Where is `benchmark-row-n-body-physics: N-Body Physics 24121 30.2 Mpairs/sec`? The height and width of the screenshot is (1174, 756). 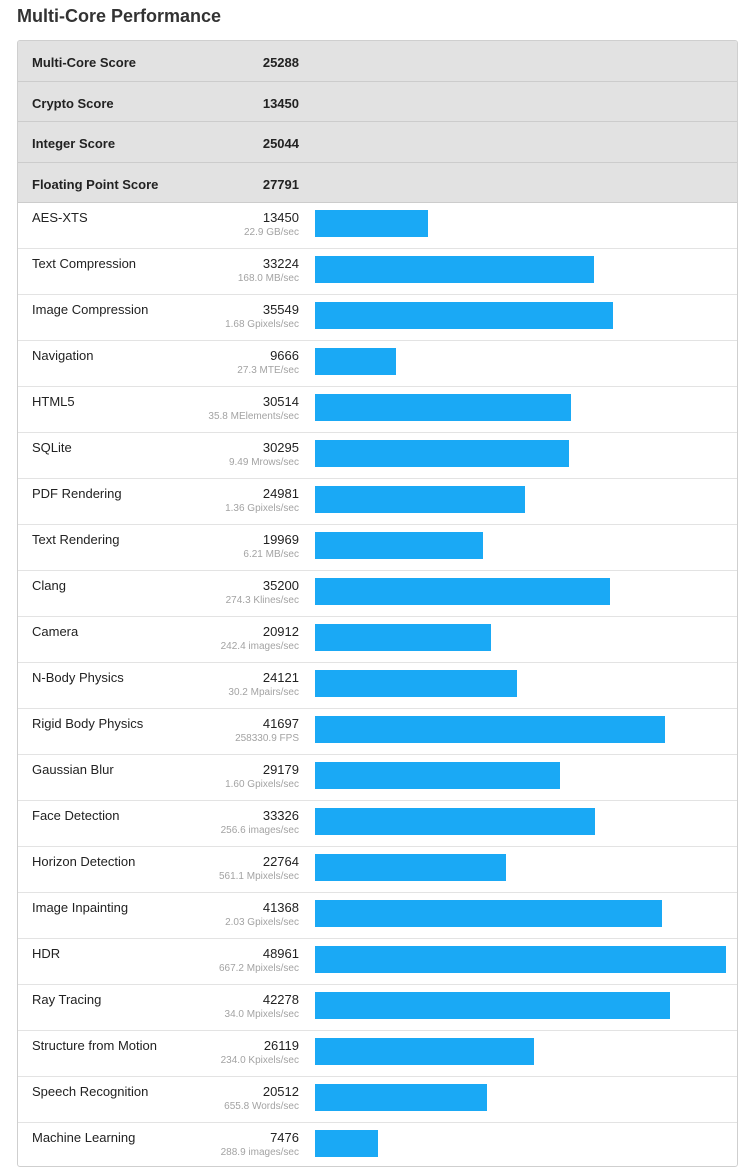
benchmark-row-n-body-physics: N-Body Physics 24121 30.2 Mpairs/sec is located at coordinates (377, 686).